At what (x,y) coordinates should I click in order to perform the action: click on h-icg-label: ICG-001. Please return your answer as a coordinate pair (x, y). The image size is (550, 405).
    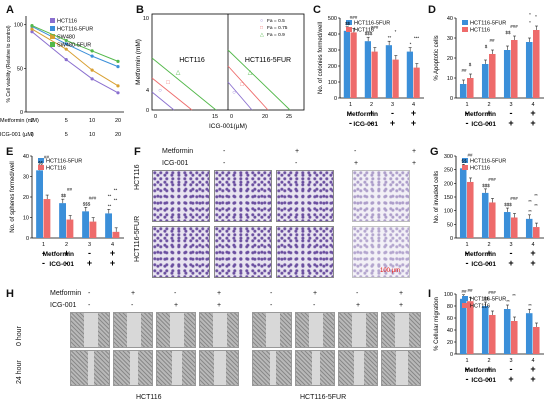
    Looking at the image, I should click on (63, 305).